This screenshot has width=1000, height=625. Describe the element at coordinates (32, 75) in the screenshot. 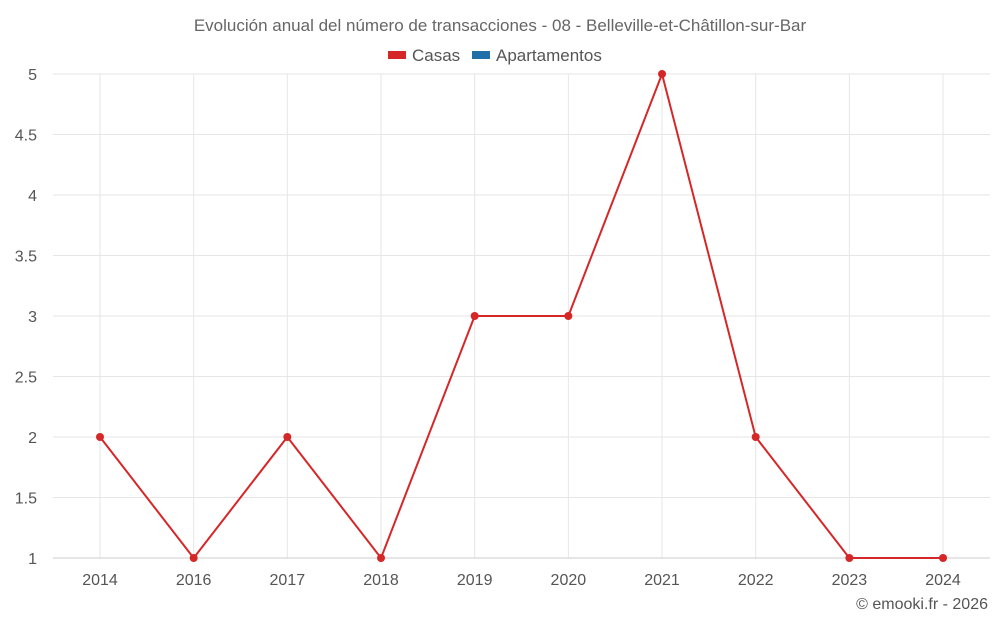

I see `y-tick-label: 5` at that location.